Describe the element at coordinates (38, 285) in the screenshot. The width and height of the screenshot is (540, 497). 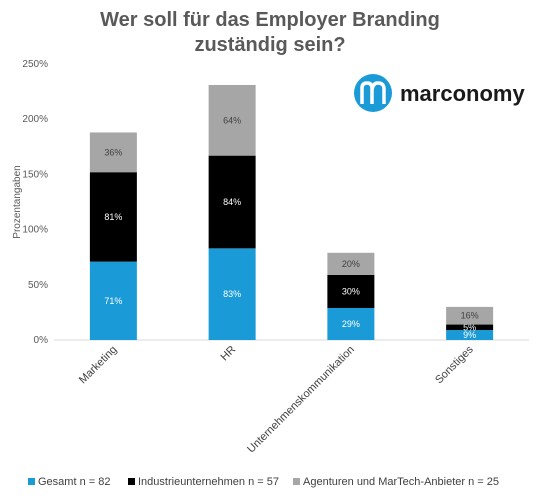
I see `y-tick-label: 50%` at that location.